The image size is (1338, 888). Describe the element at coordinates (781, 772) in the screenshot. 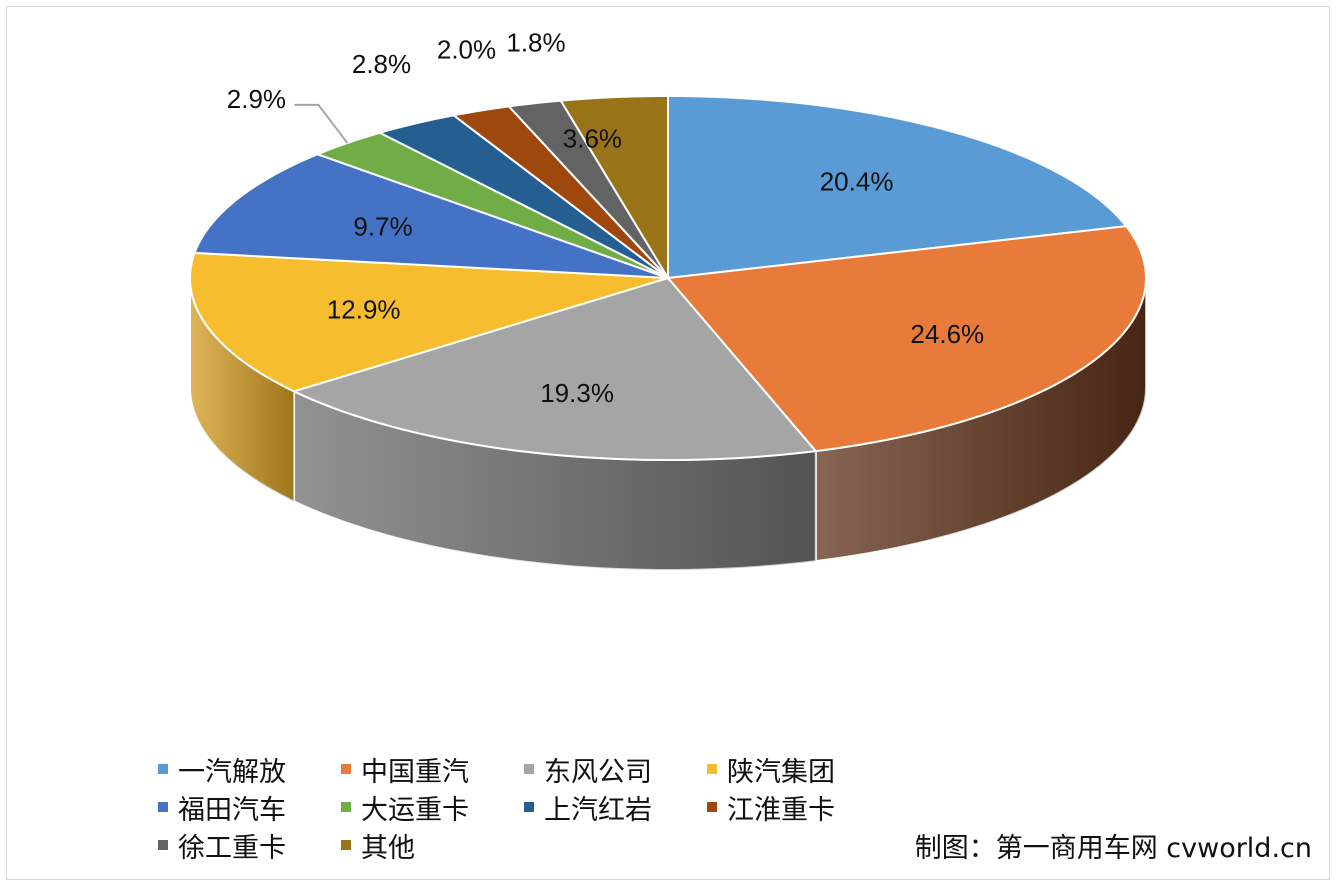

I see `legend-label: 陕汽集团` at that location.